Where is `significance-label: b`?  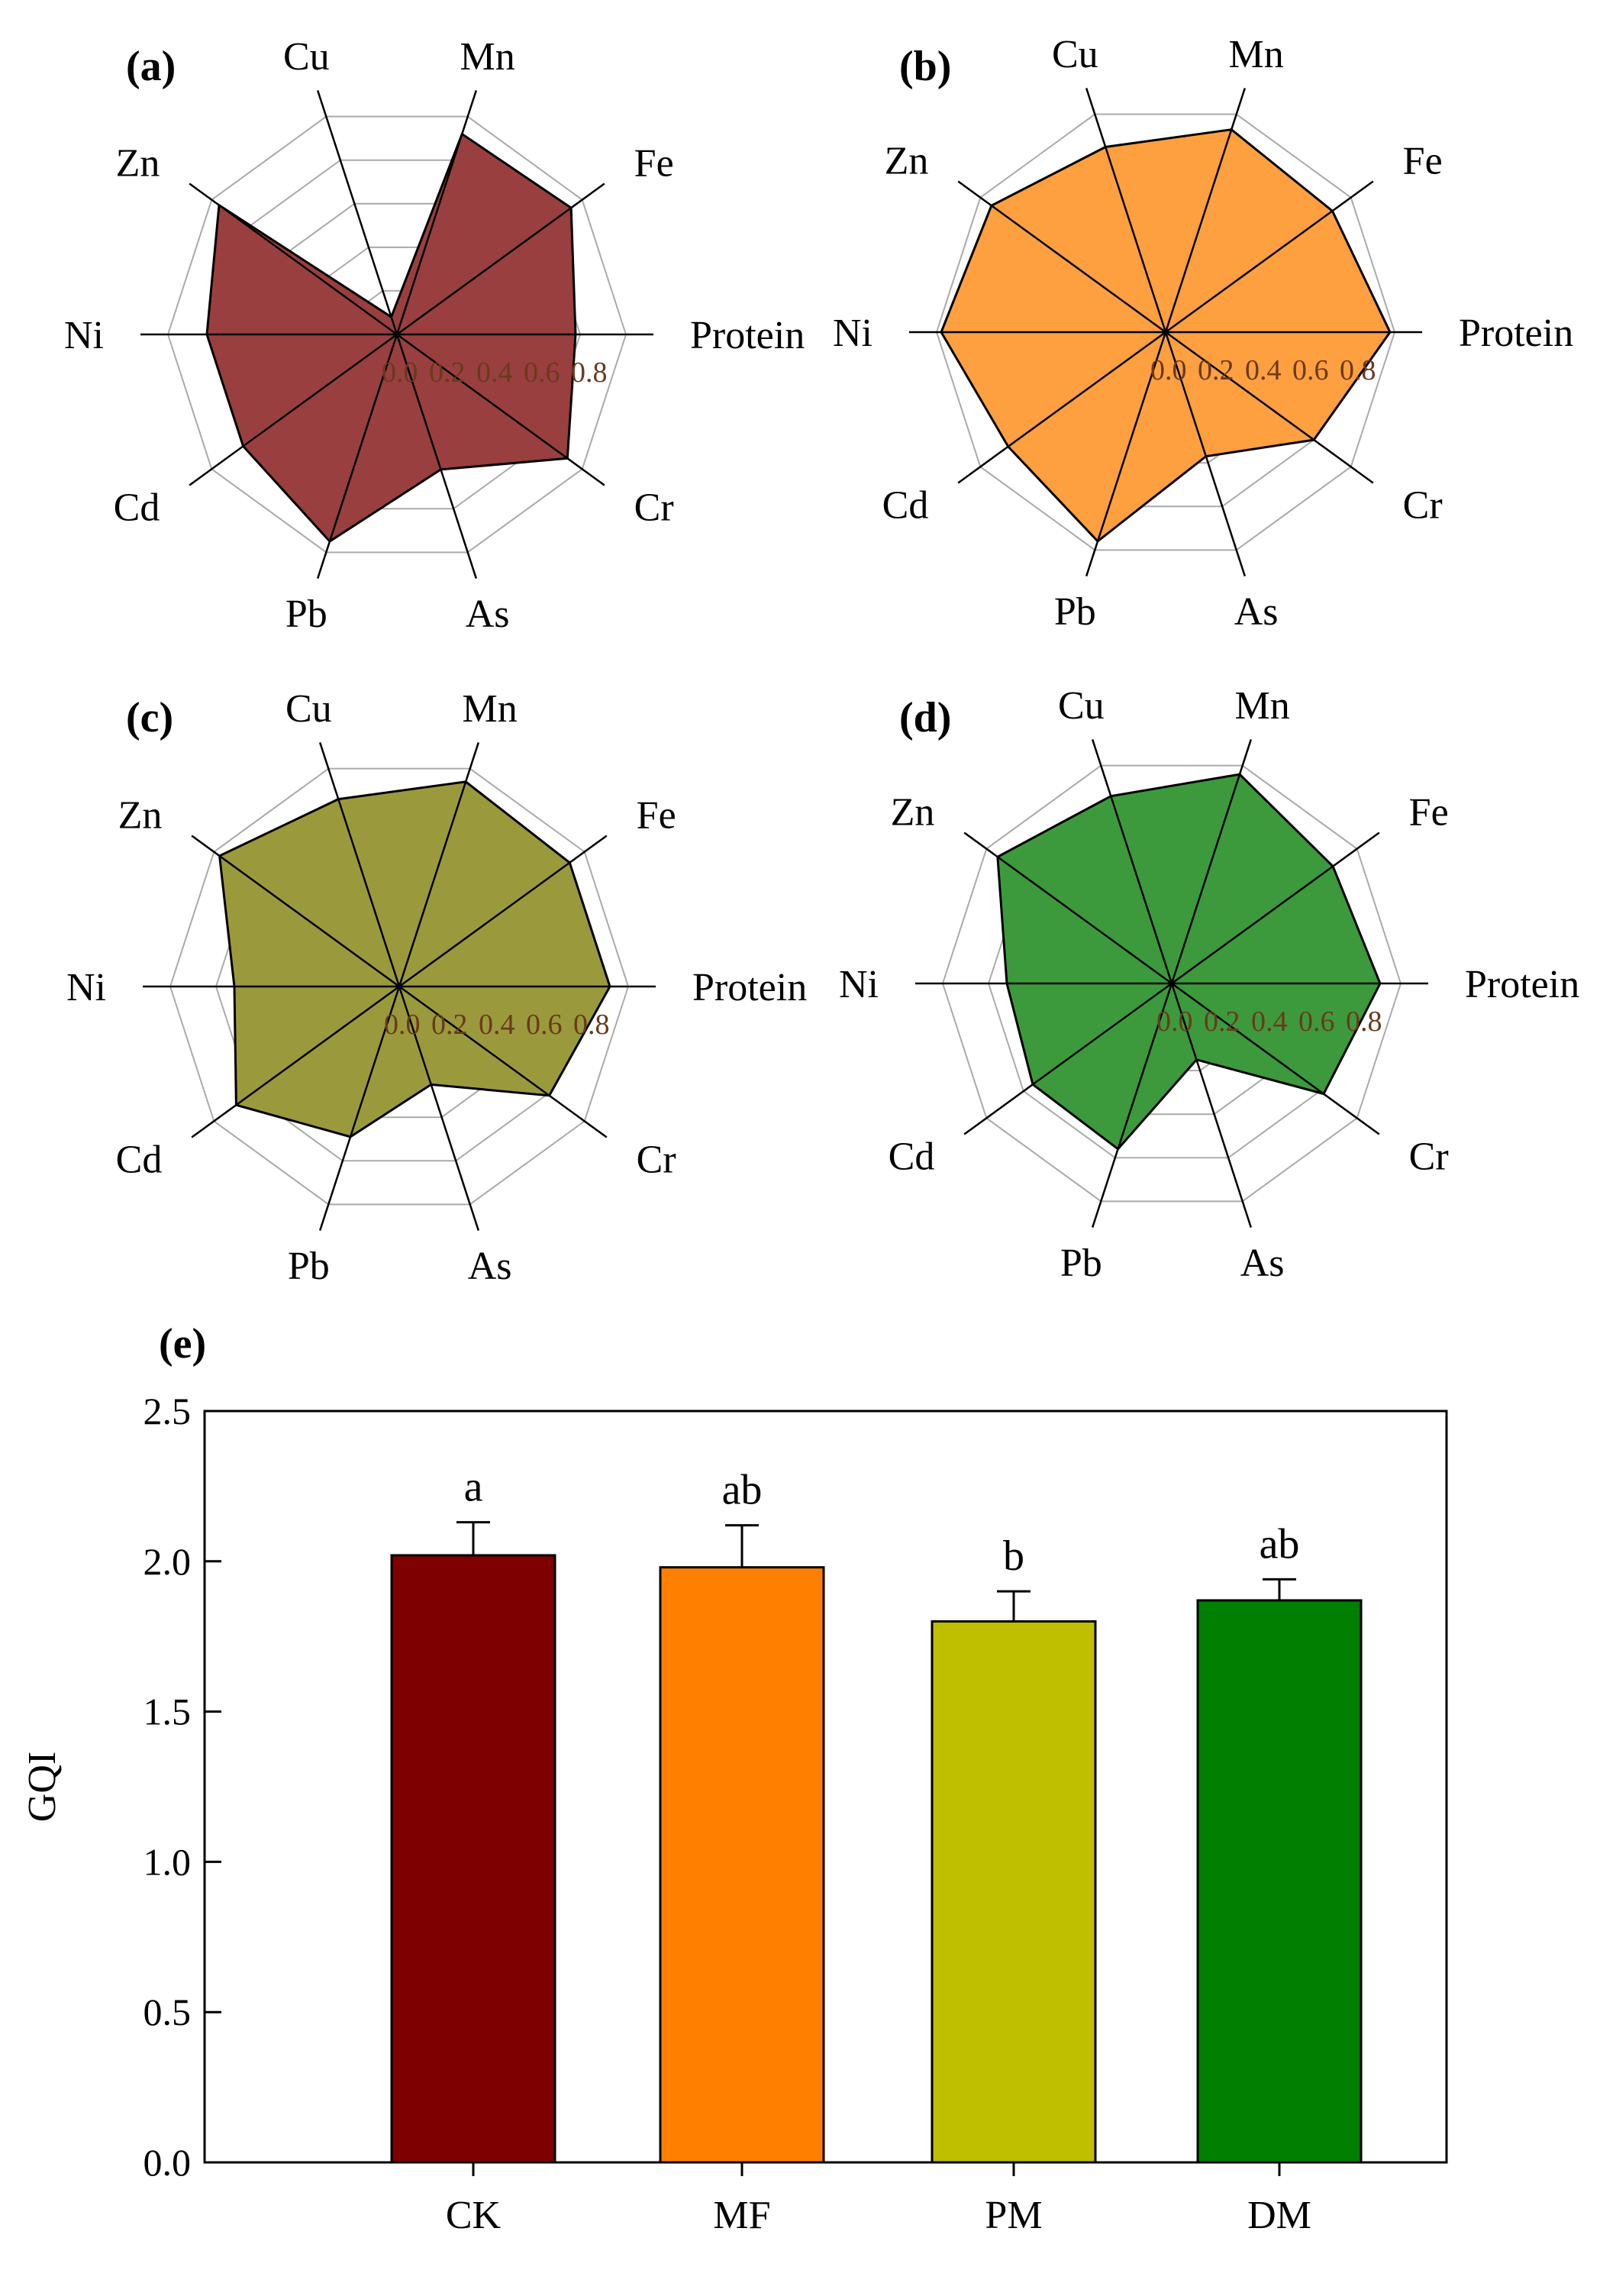 significance-label: b is located at coordinates (1014, 1556).